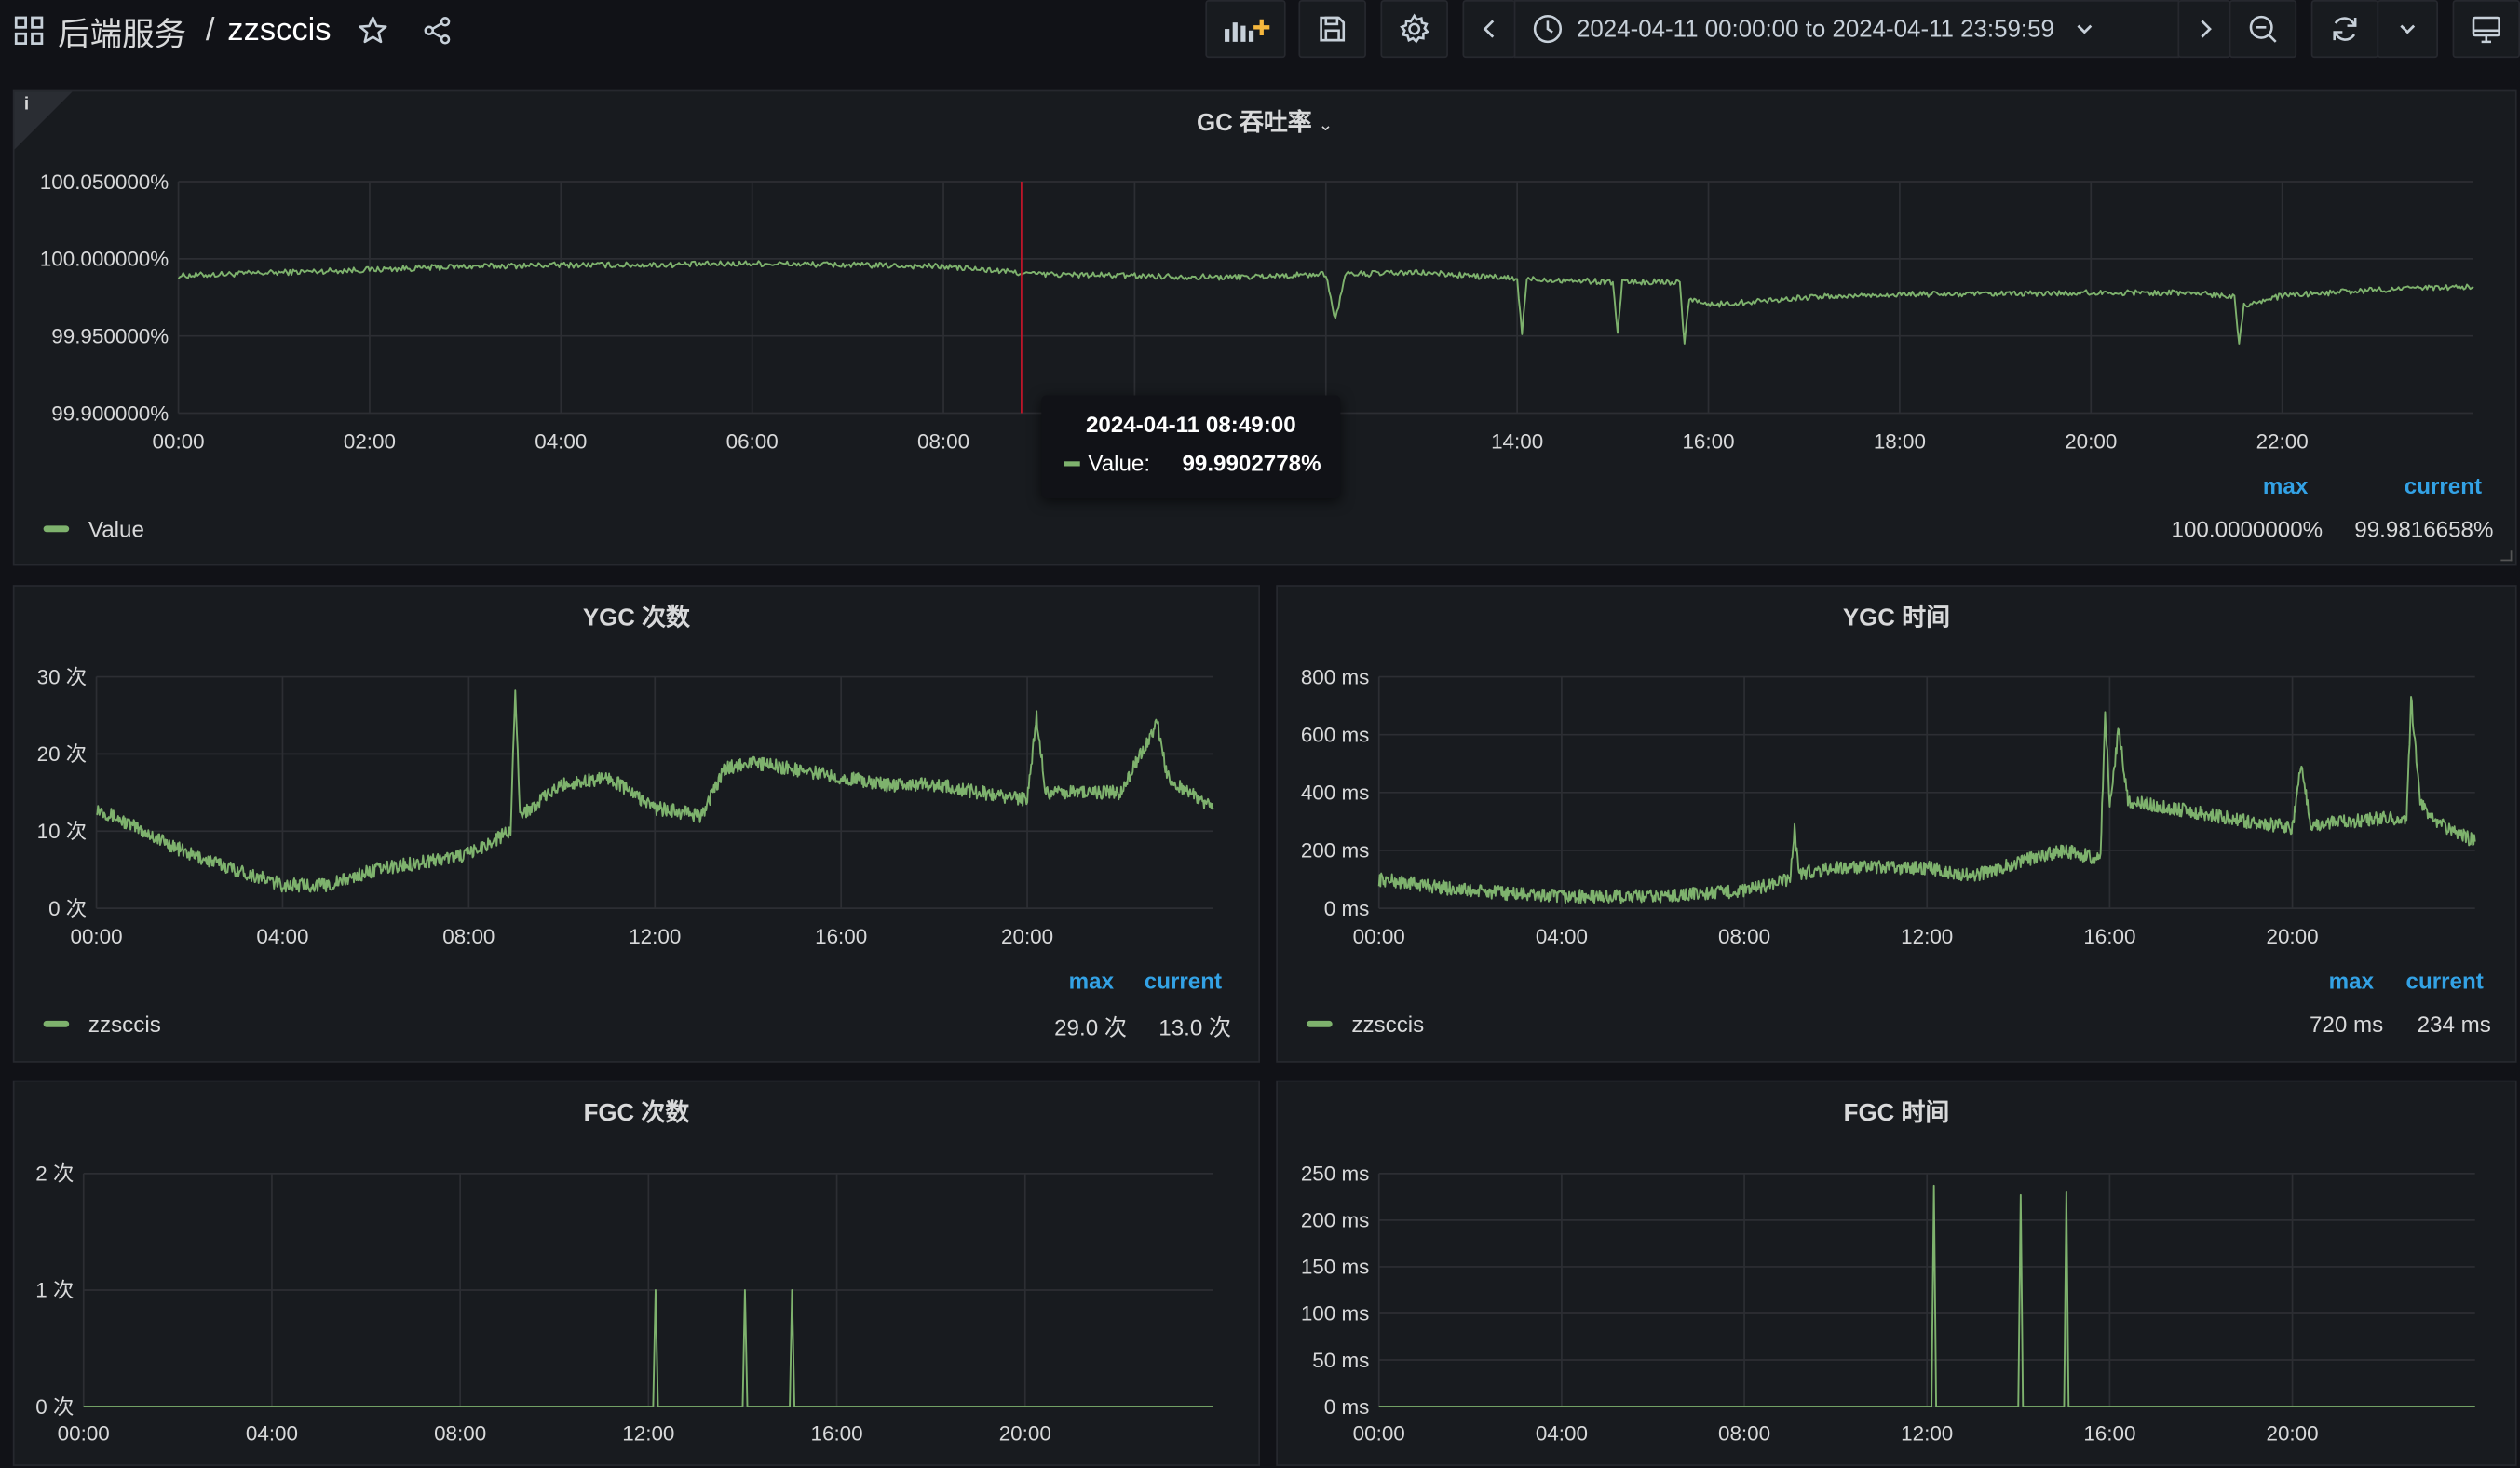 This screenshot has height=1468, width=2520. What do you see at coordinates (1335, 1174) in the screenshot?
I see `y-tick-label: 250 ms` at bounding box center [1335, 1174].